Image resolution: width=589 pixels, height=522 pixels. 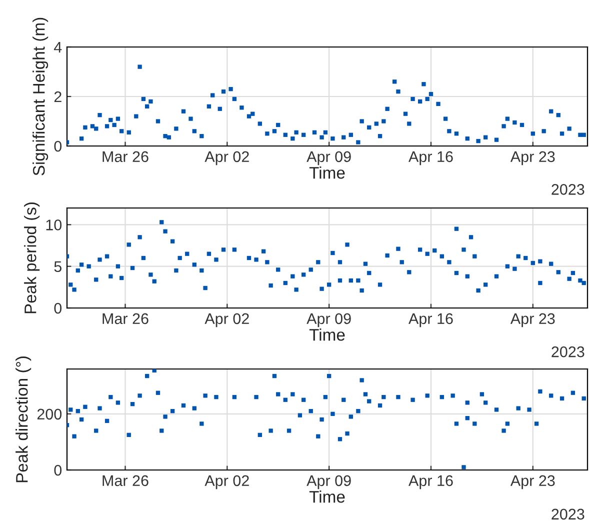 I want to click on y-tick-label: 2, so click(x=58, y=96).